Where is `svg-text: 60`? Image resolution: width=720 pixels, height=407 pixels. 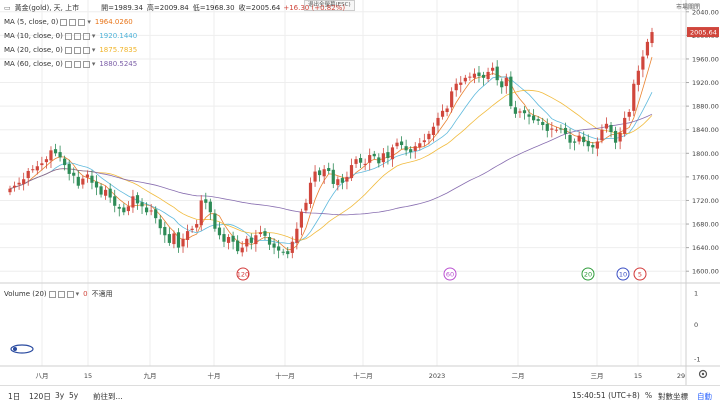
svg-text: 60 is located at coordinates (450, 275).